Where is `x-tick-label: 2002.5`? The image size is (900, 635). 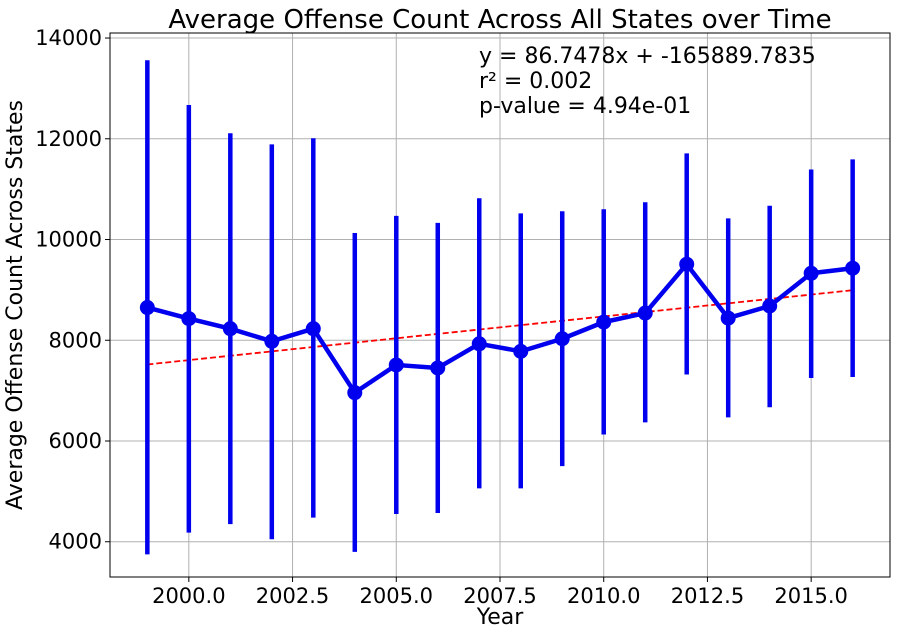 x-tick-label: 2002.5 is located at coordinates (292, 596).